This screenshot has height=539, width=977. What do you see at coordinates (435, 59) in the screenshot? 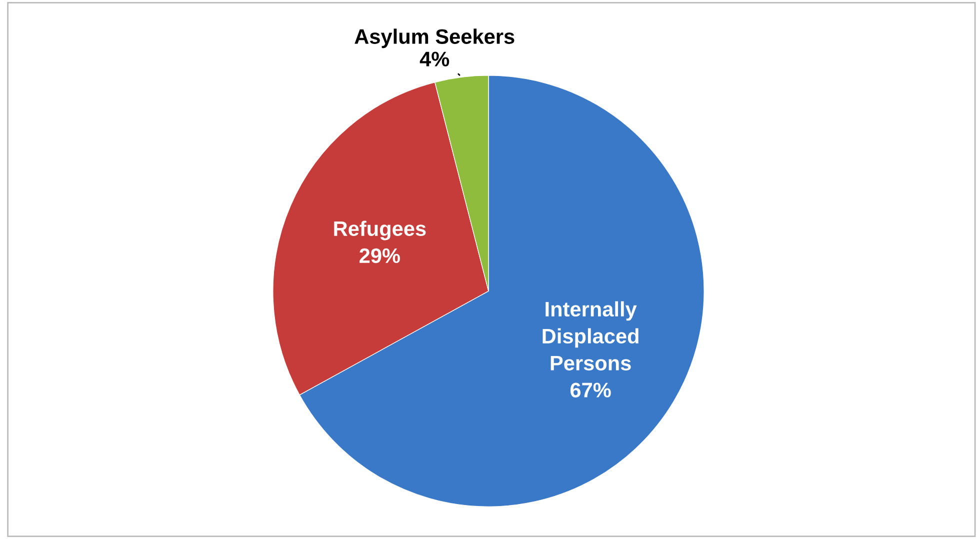
I see `data-label: 4%` at bounding box center [435, 59].